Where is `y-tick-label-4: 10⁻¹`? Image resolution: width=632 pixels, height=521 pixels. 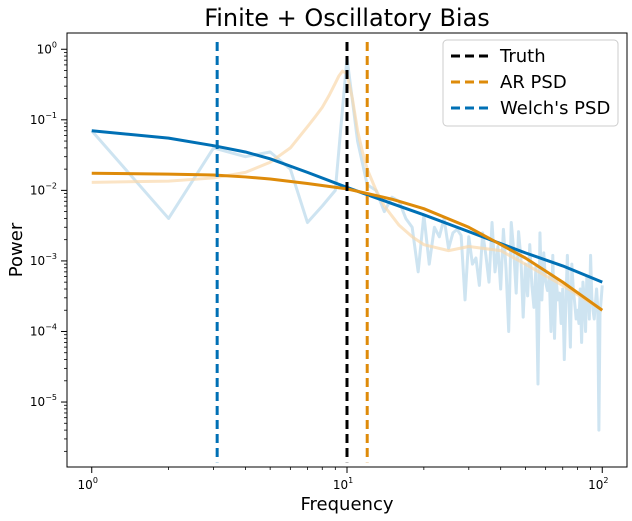
y-tick-label-4: 10⁻¹ is located at coordinates (43, 119).